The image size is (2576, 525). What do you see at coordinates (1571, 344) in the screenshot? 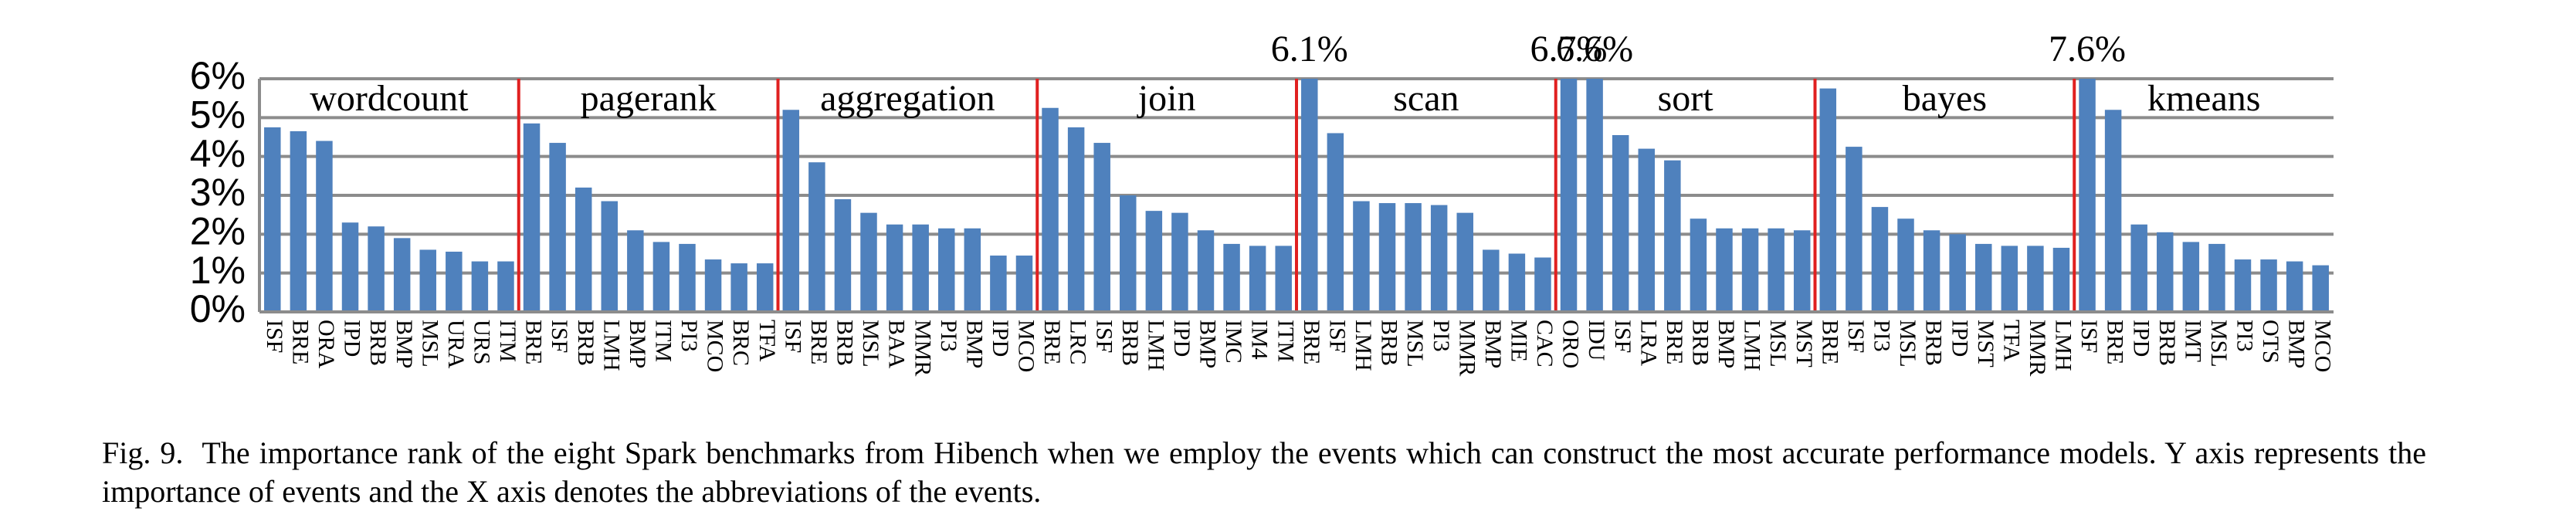
I see `x-tick-label: ORO` at bounding box center [1571, 344].